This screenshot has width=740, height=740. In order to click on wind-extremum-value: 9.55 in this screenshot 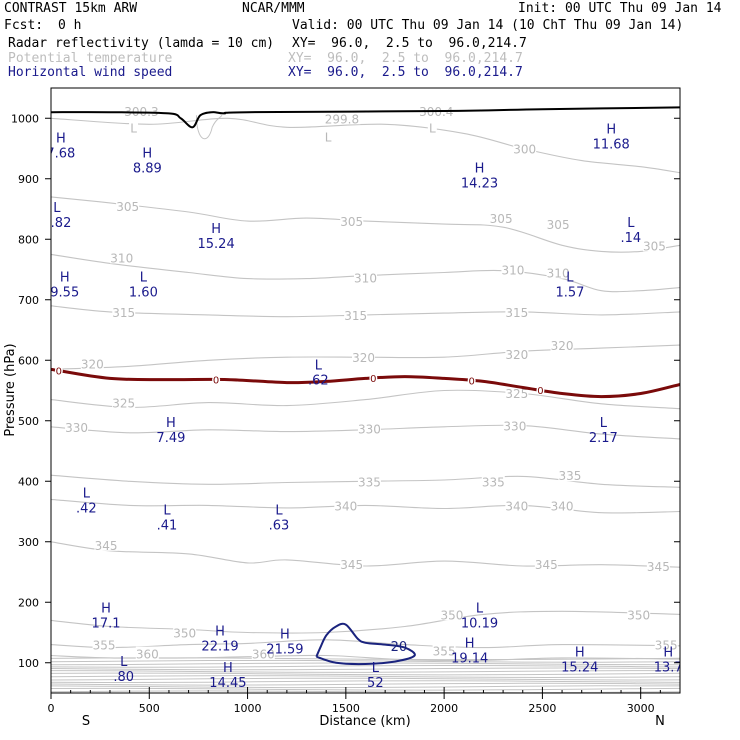, I will do `click(64, 293)`.